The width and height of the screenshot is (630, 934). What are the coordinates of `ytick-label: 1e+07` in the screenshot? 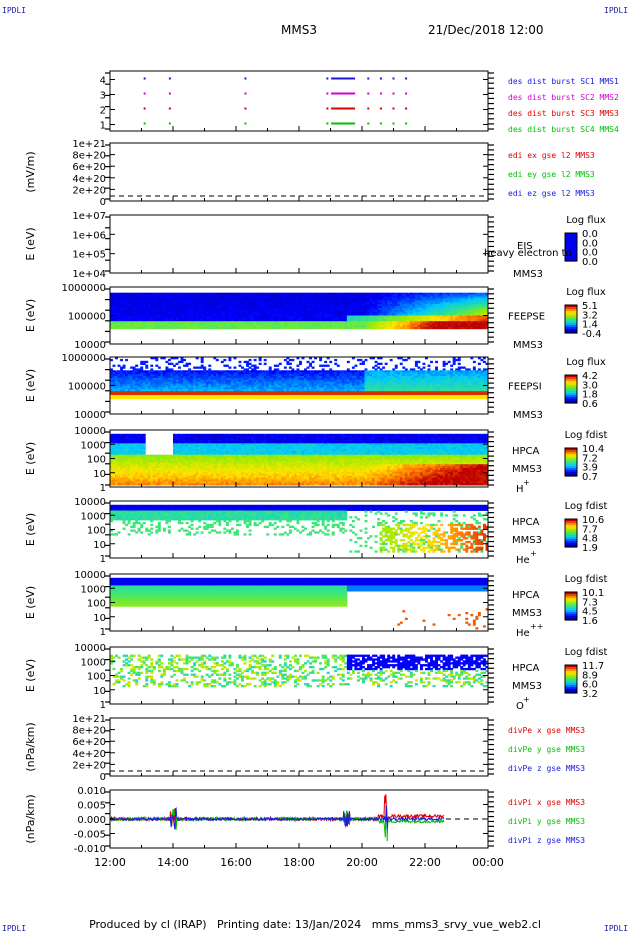 It's located at (89, 216).